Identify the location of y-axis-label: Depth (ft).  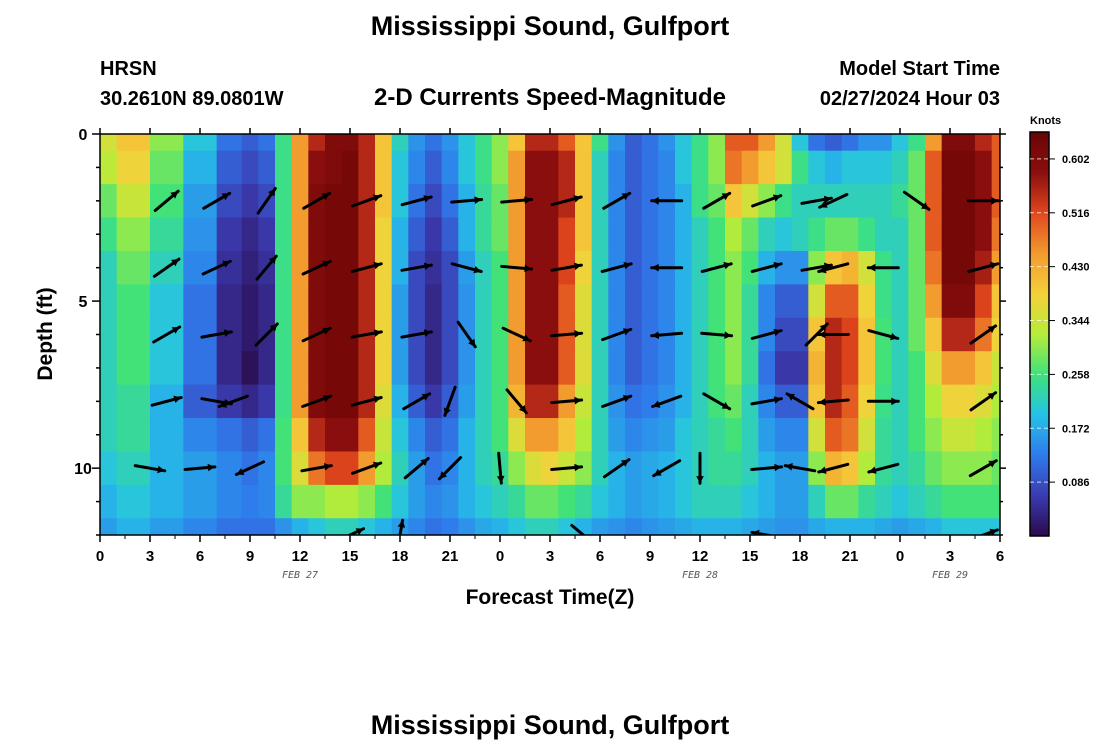
(45, 333).